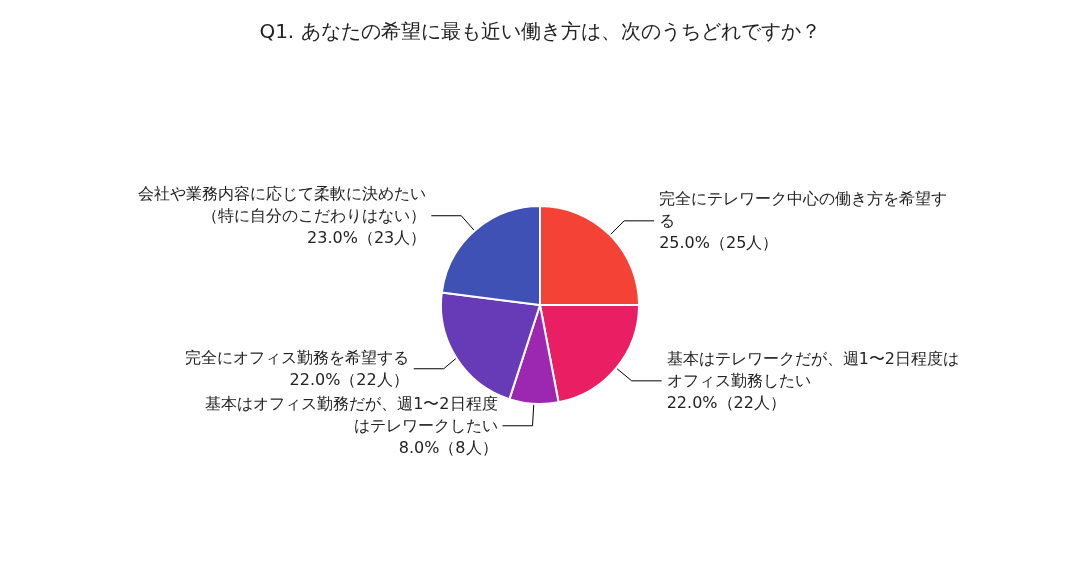  Describe the element at coordinates (813, 370) in the screenshot. I see `slice-label: 基本はテレワークだが、週1〜2日程度はオフィス勤務したい` at that location.